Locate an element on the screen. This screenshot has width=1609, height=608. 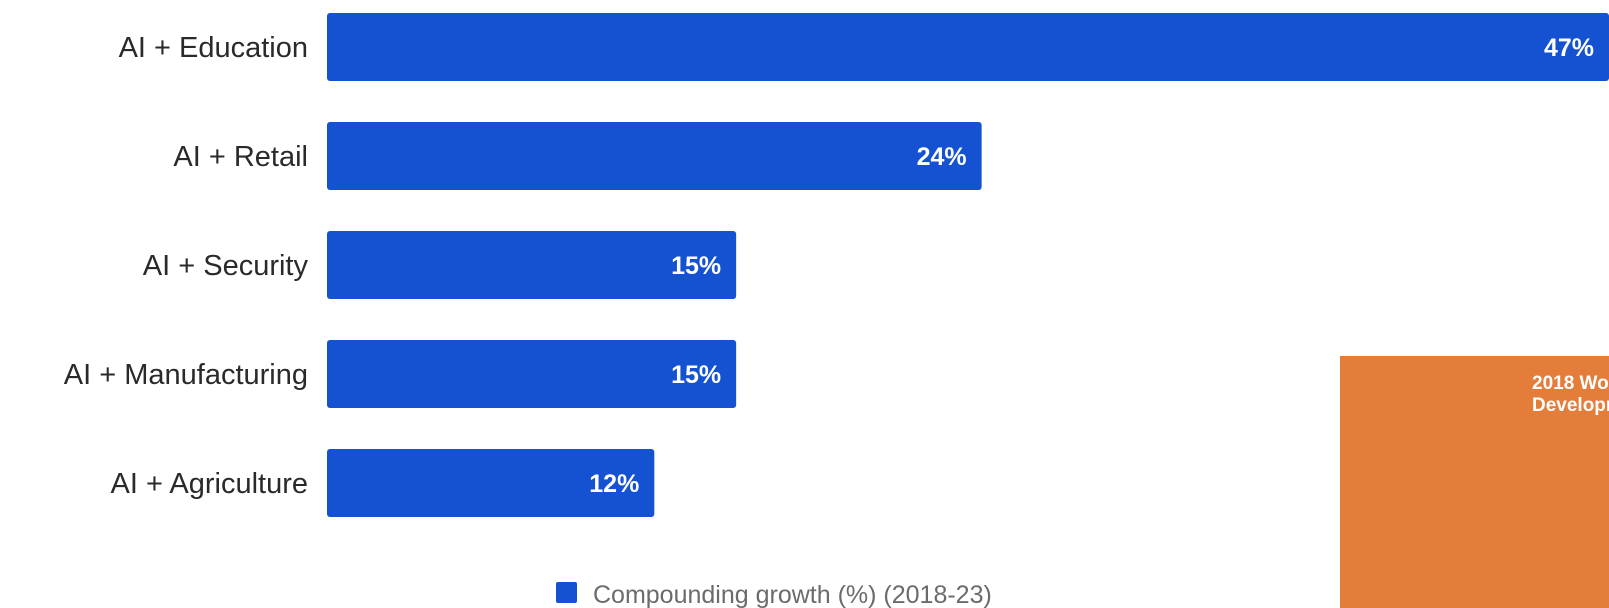
value-label: 12% is located at coordinates (614, 484).